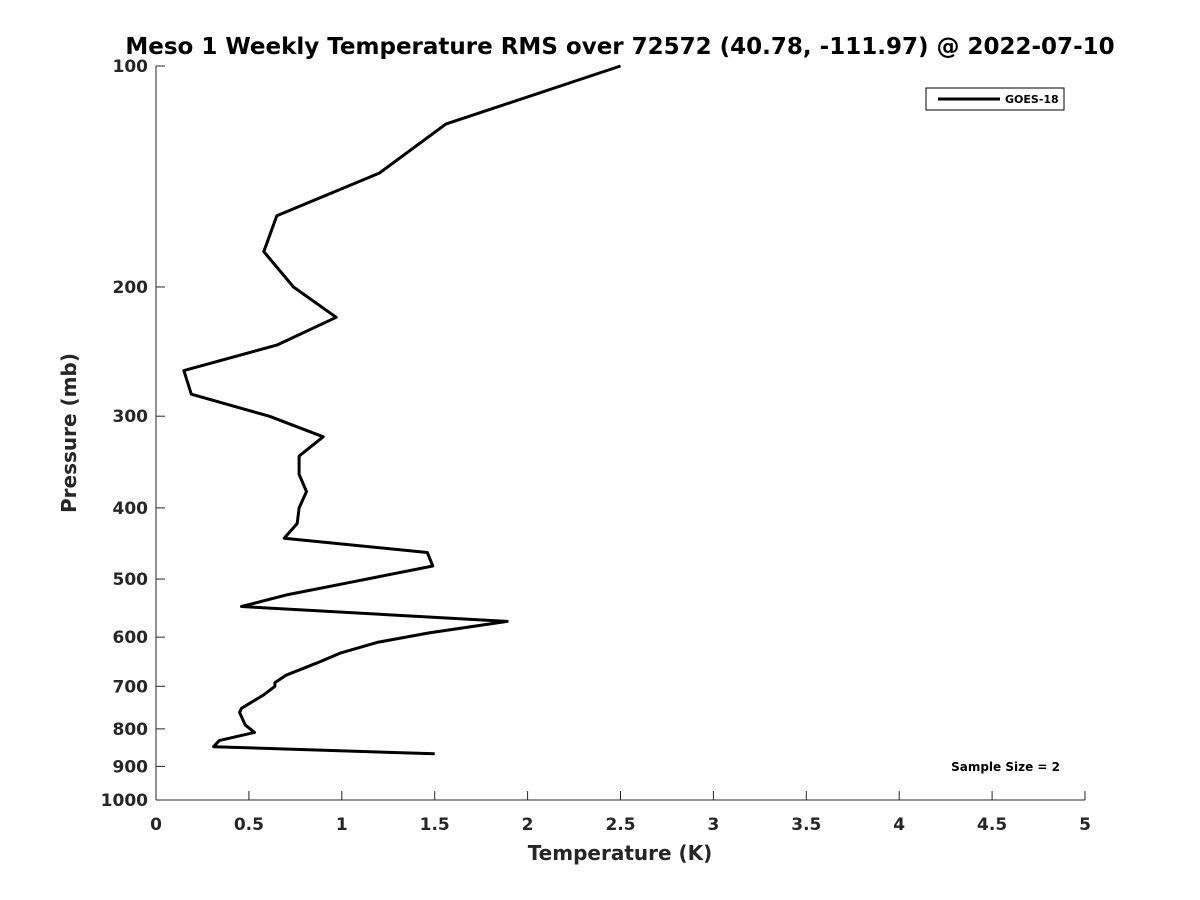  I want to click on legend-label: GOES-18, so click(1032, 99).